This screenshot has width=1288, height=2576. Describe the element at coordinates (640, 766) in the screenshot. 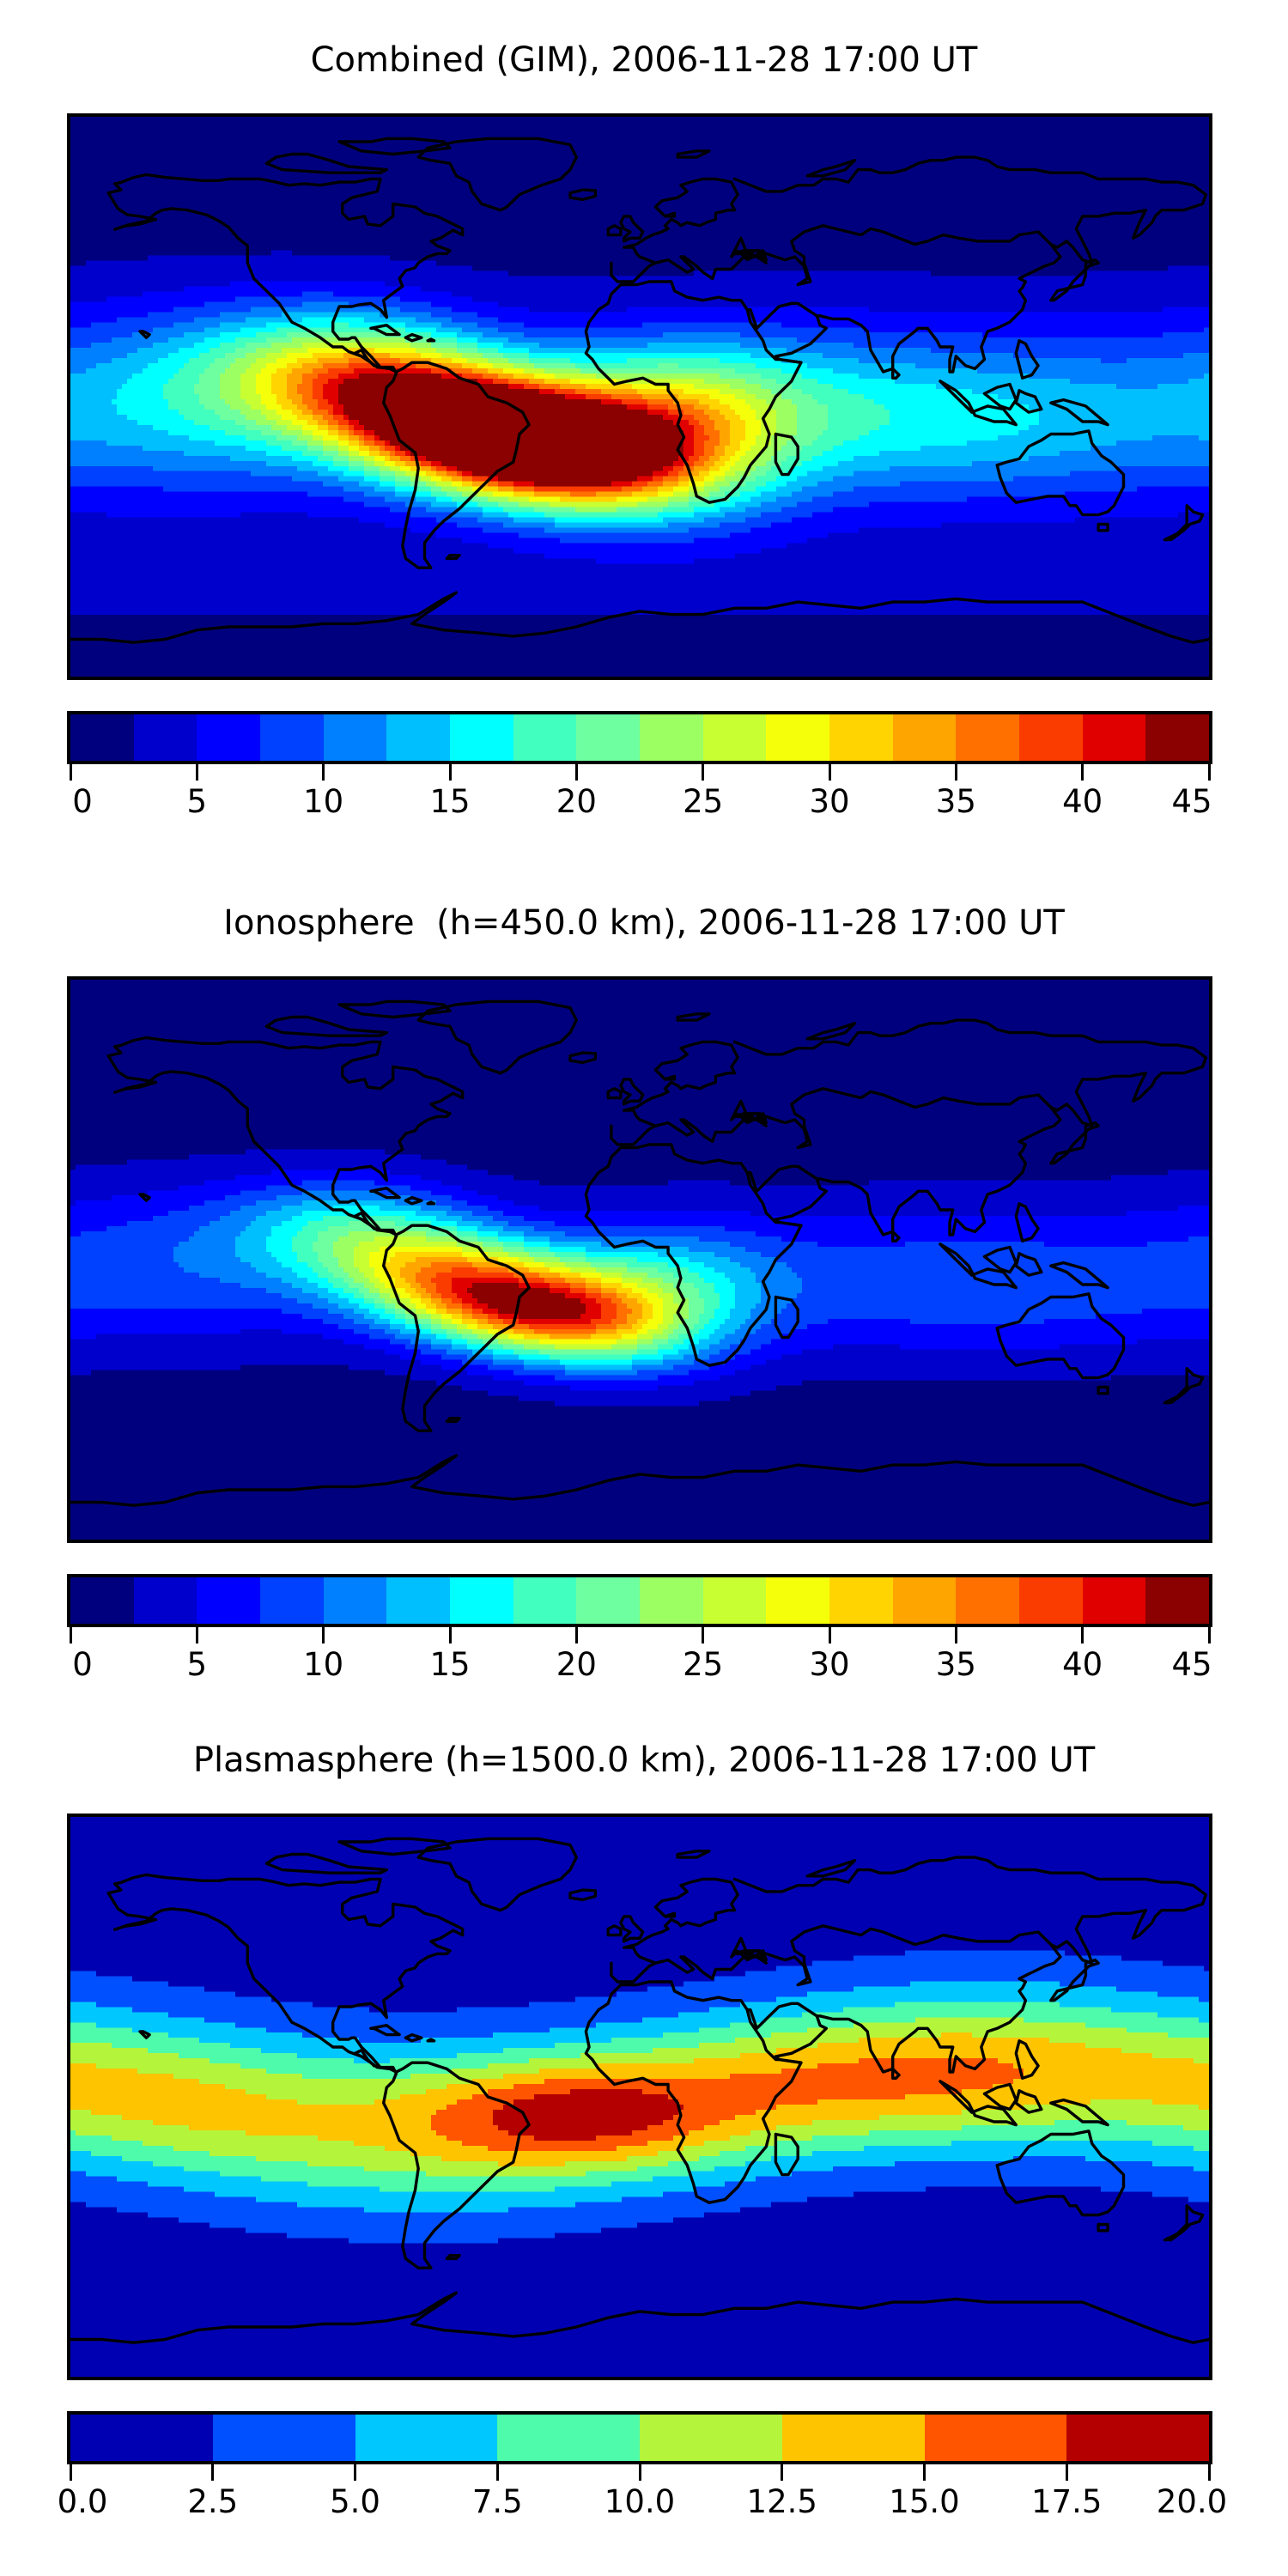

I see `colorbar-combined: 0 5 10 15 20 25 30 35 40 45` at that location.